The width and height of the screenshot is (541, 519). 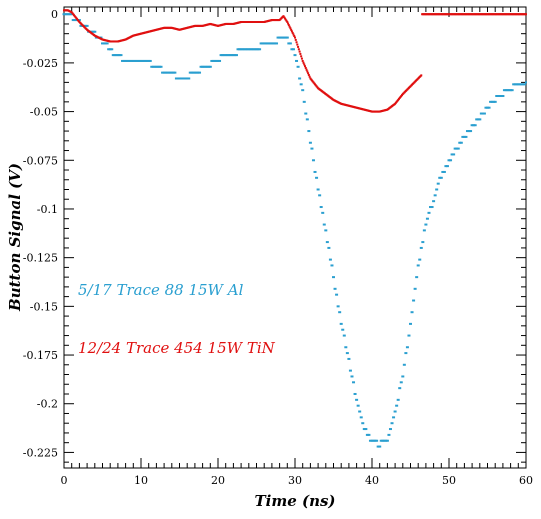 What do you see at coordinates (218, 480) in the screenshot?
I see `x-tick-label: 20` at bounding box center [218, 480].